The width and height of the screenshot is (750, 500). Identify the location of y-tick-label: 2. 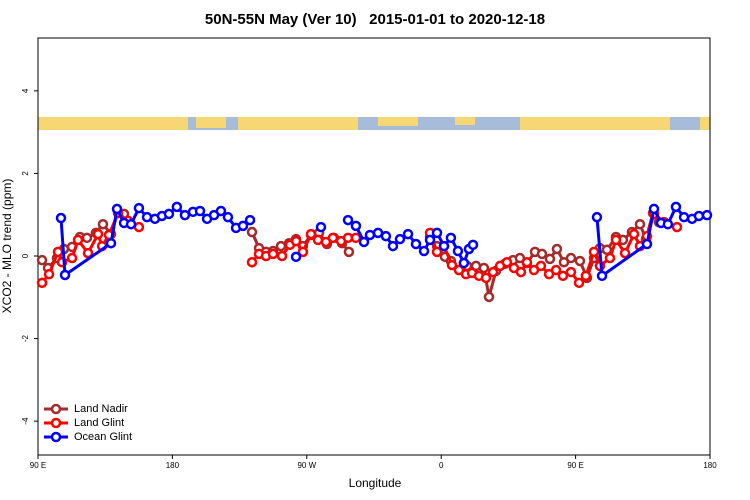
(25, 173).